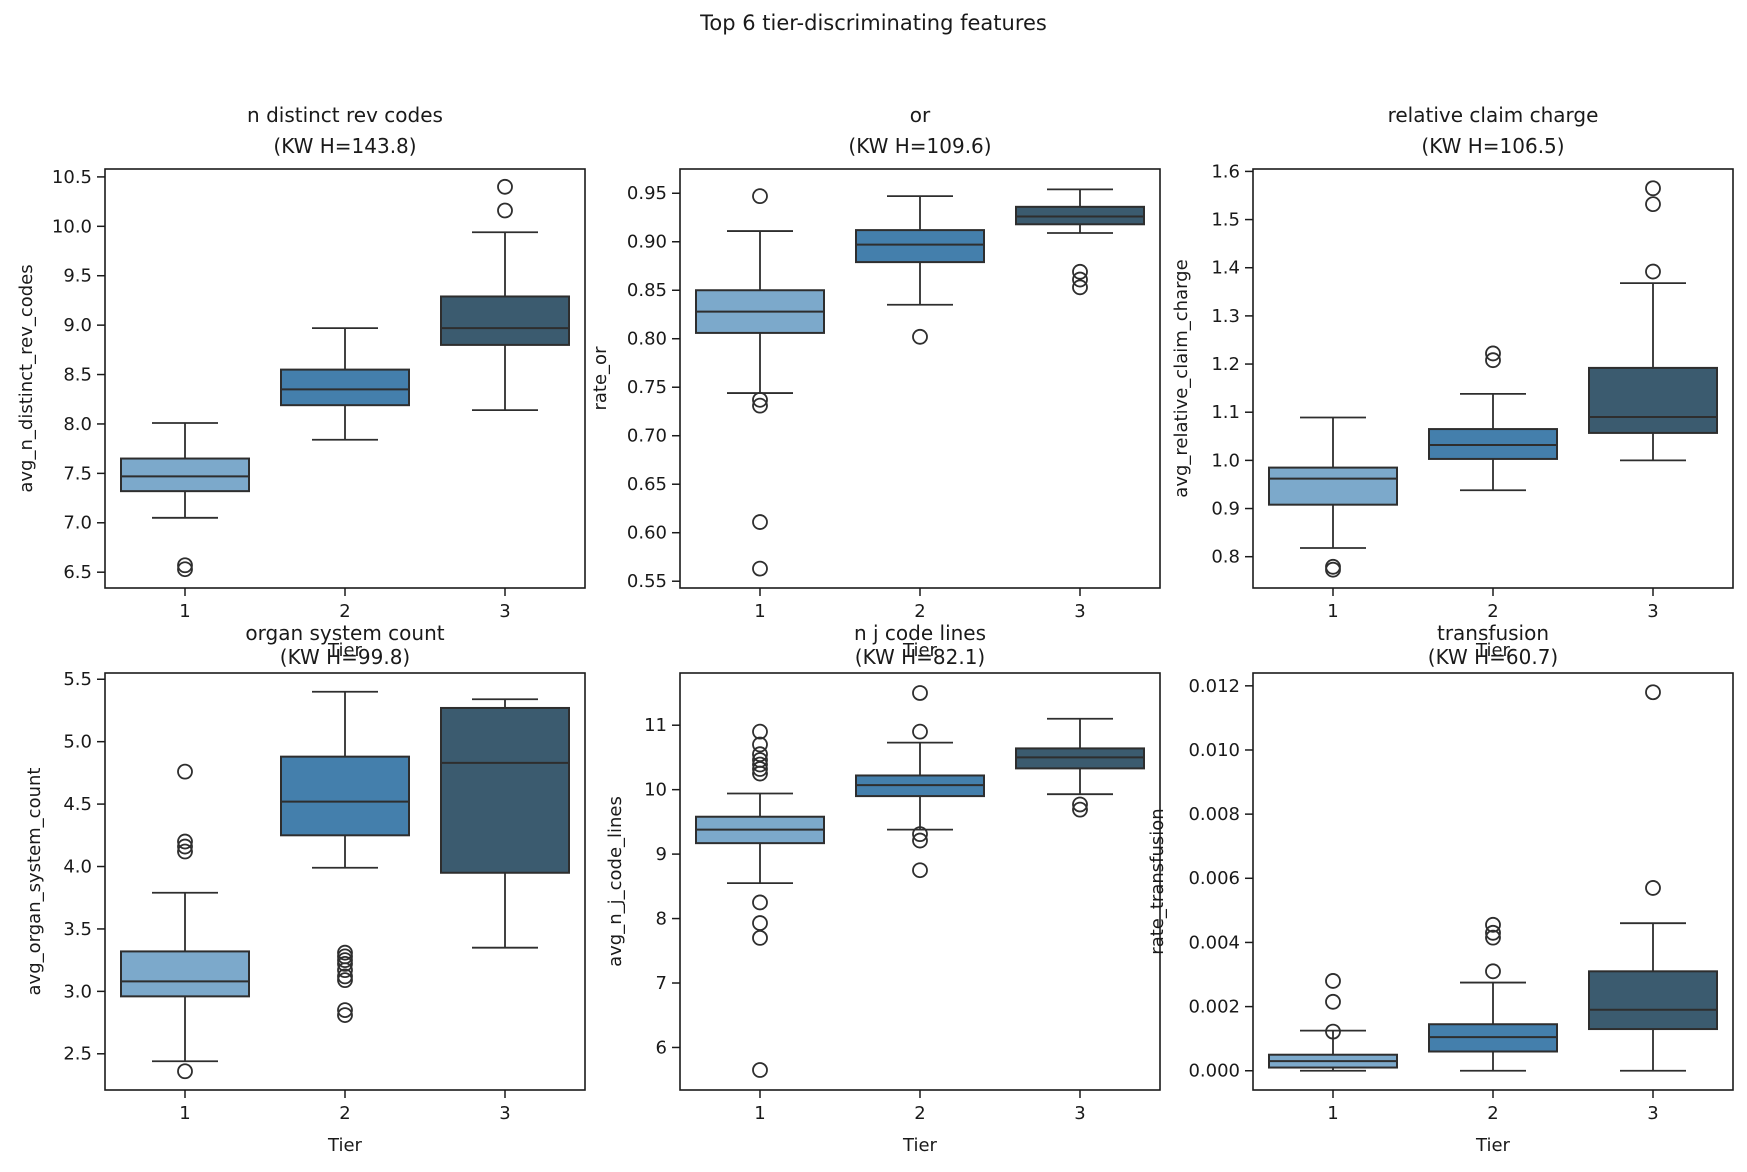 This screenshot has height=1172, width=1747. What do you see at coordinates (919, 611) in the screenshot?
I see `axes-1-xtick-label: 2` at bounding box center [919, 611].